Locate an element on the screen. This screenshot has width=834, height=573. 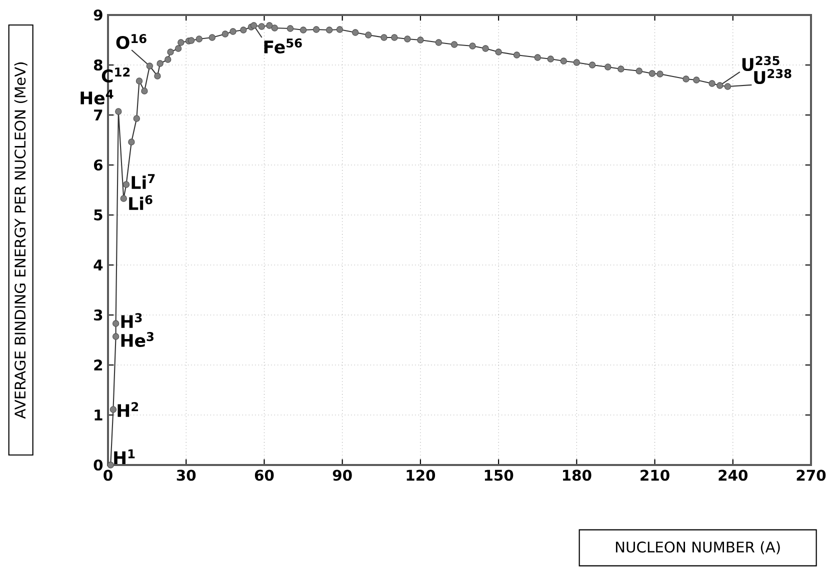
x-tick-label: 90 is located at coordinates (342, 475).